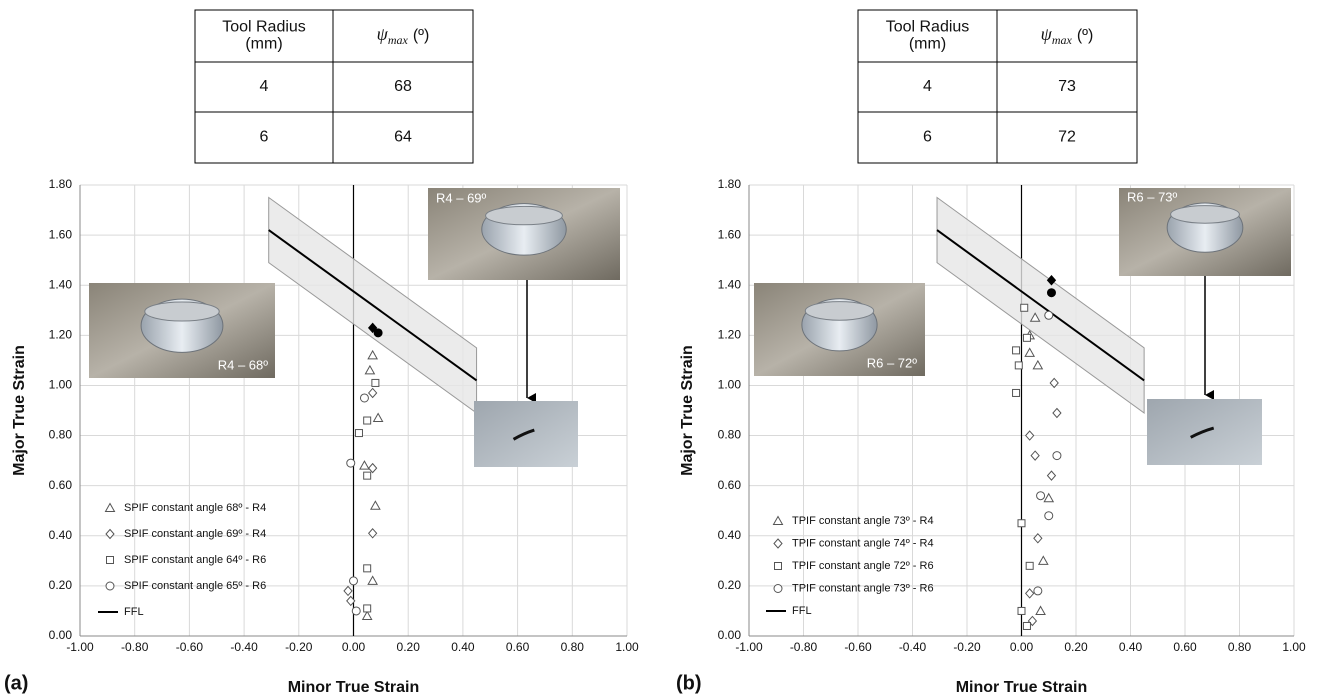 The image size is (1319, 698). I want to click on photo: R6 – 73º, so click(1205, 232).